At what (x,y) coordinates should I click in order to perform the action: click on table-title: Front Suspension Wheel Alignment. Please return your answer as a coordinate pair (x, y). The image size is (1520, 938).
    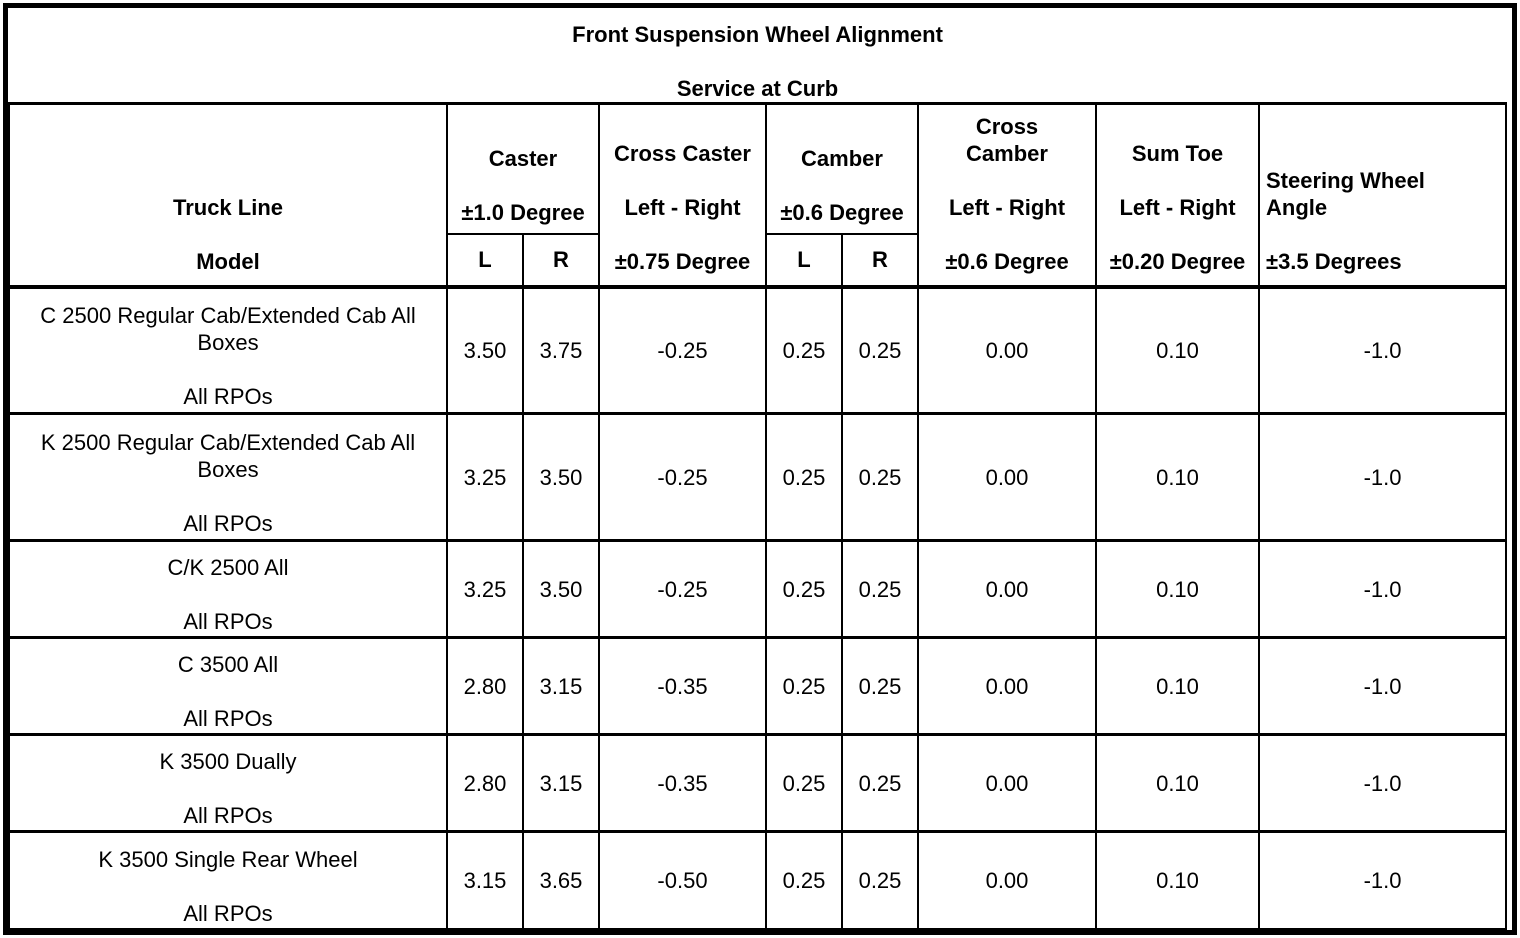
    Looking at the image, I should click on (757, 34).